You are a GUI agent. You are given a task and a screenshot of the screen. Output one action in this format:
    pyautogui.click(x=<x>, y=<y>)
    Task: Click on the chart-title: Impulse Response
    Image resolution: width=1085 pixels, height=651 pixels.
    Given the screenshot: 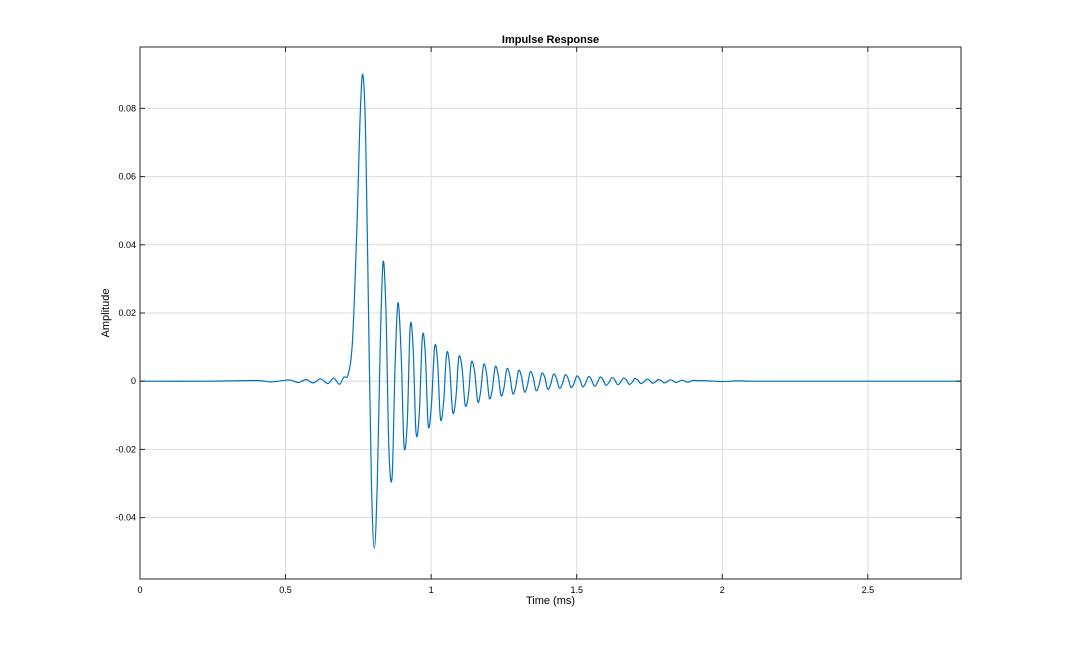 What is the action you would take?
    pyautogui.click(x=550, y=40)
    